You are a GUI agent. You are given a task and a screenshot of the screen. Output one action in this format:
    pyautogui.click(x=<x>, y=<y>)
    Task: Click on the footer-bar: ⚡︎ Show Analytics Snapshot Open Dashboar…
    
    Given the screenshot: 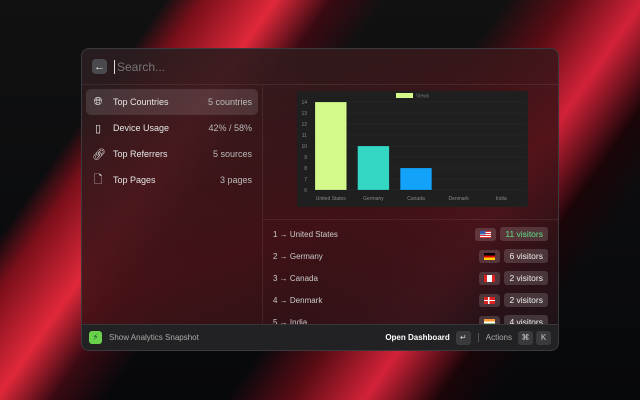 What is the action you would take?
    pyautogui.click(x=320, y=337)
    